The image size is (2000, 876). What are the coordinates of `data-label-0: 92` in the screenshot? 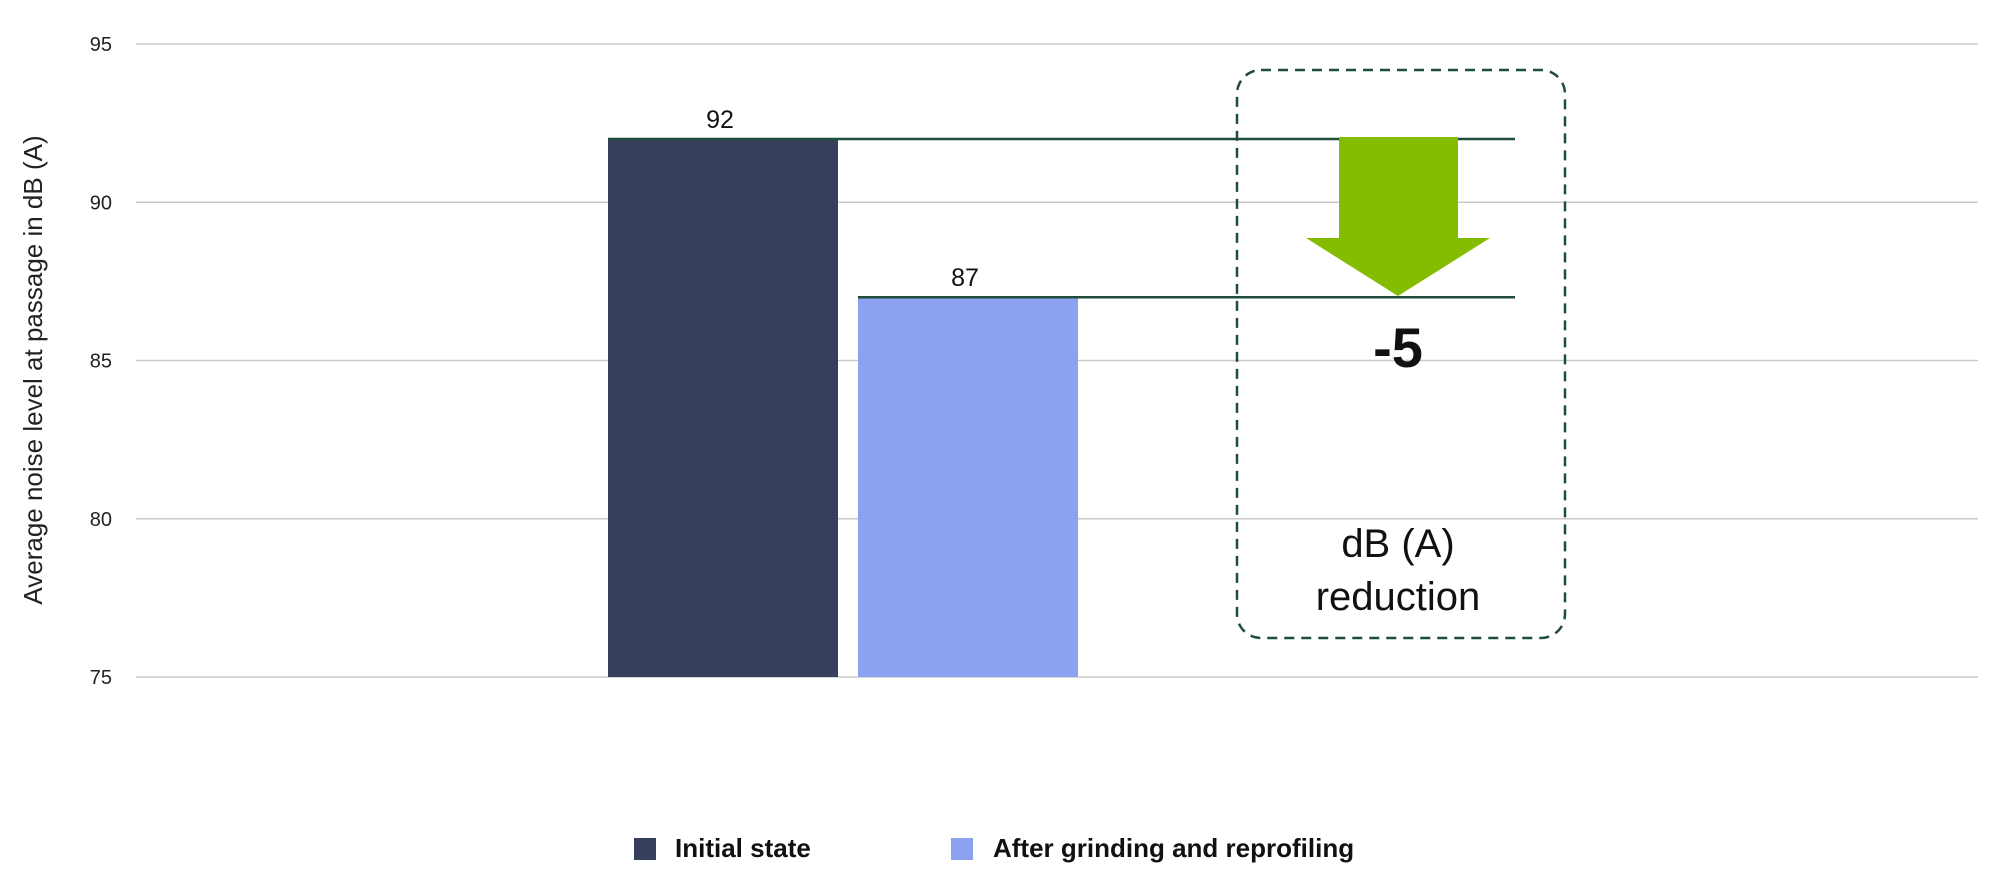 It's located at (720, 120).